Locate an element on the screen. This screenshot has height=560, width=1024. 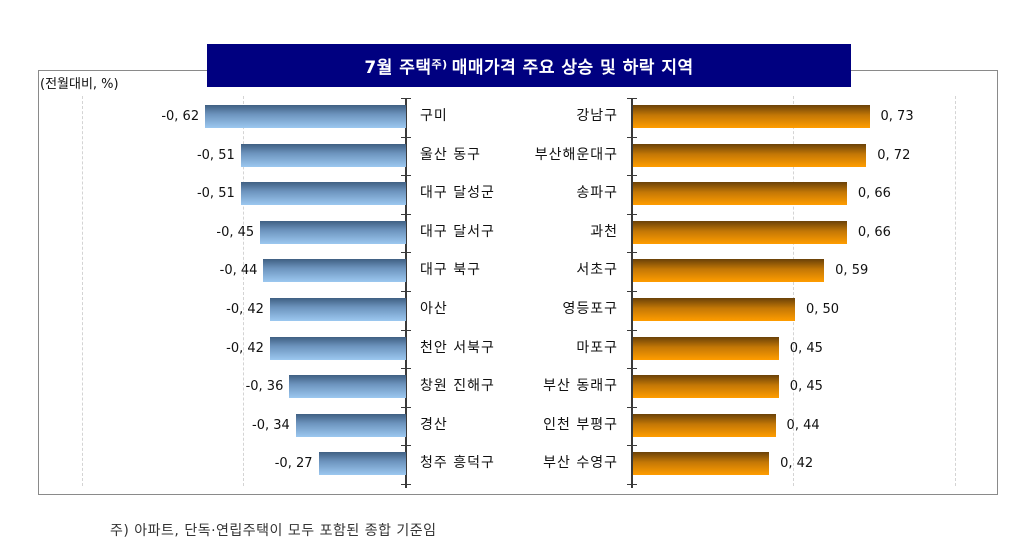
decline-value-label: -0, 44 is located at coordinates (238, 271).